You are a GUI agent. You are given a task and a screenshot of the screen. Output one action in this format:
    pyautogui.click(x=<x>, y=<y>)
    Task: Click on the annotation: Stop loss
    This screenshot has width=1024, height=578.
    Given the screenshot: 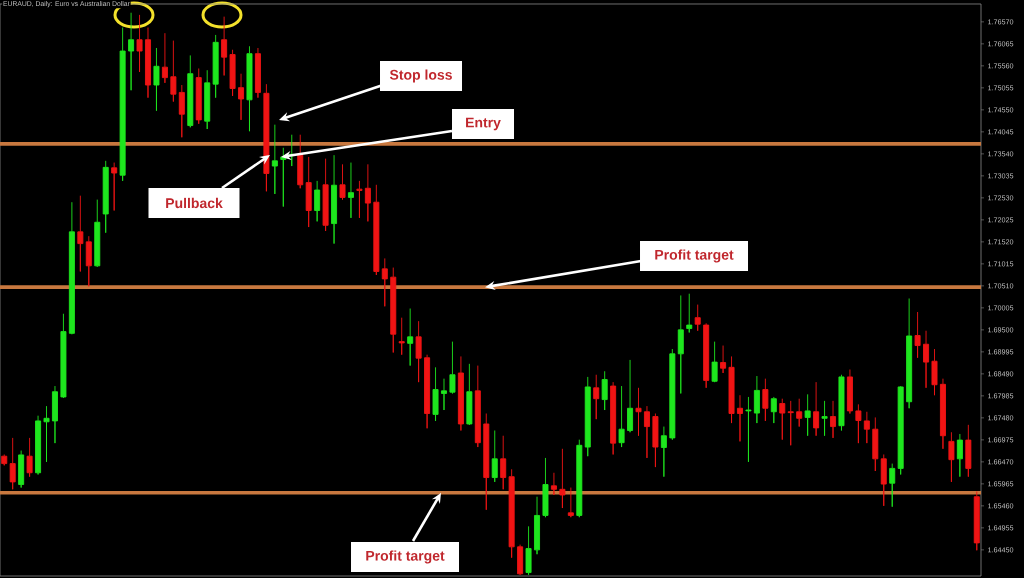 What is the action you would take?
    pyautogui.click(x=420, y=76)
    